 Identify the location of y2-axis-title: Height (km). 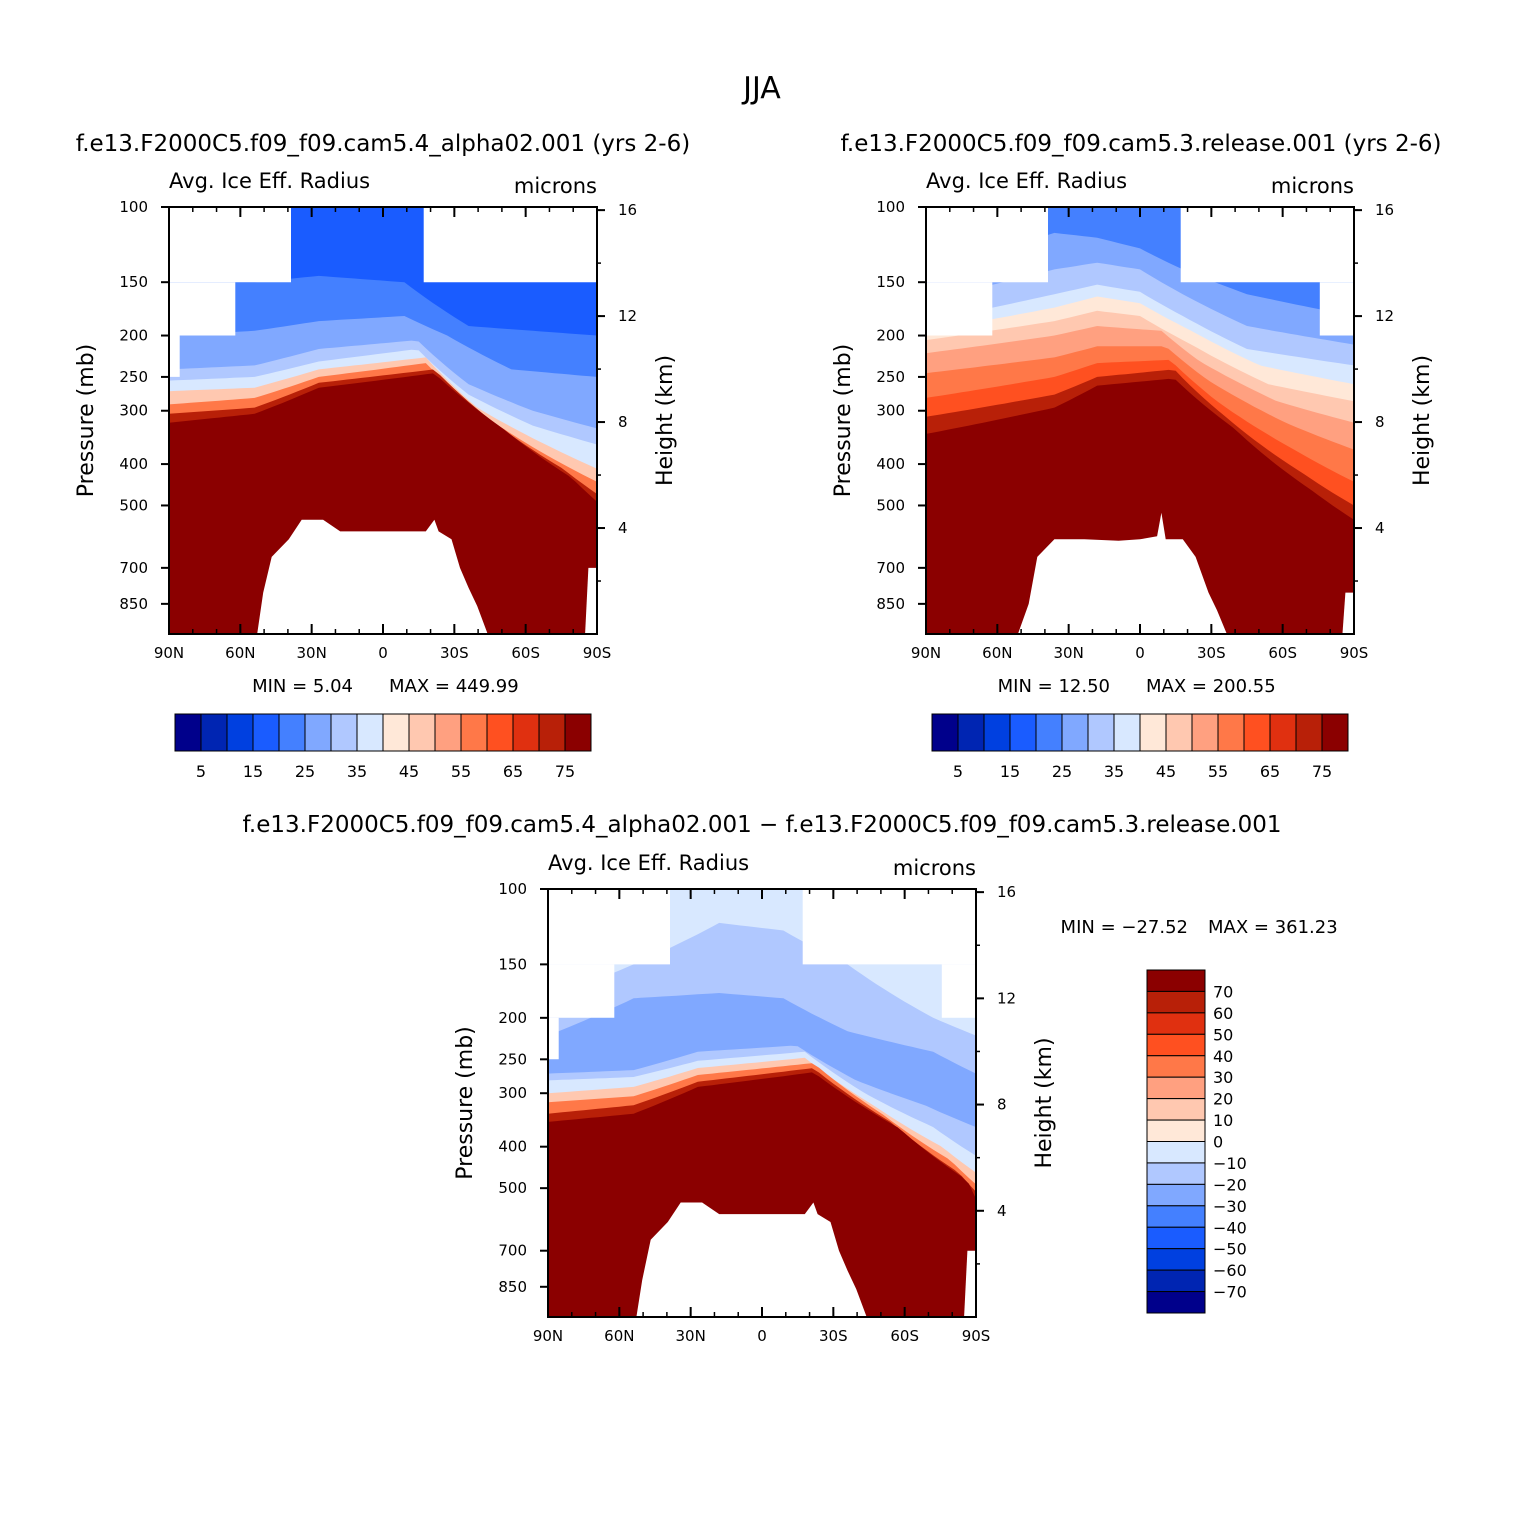
(1044, 1102).